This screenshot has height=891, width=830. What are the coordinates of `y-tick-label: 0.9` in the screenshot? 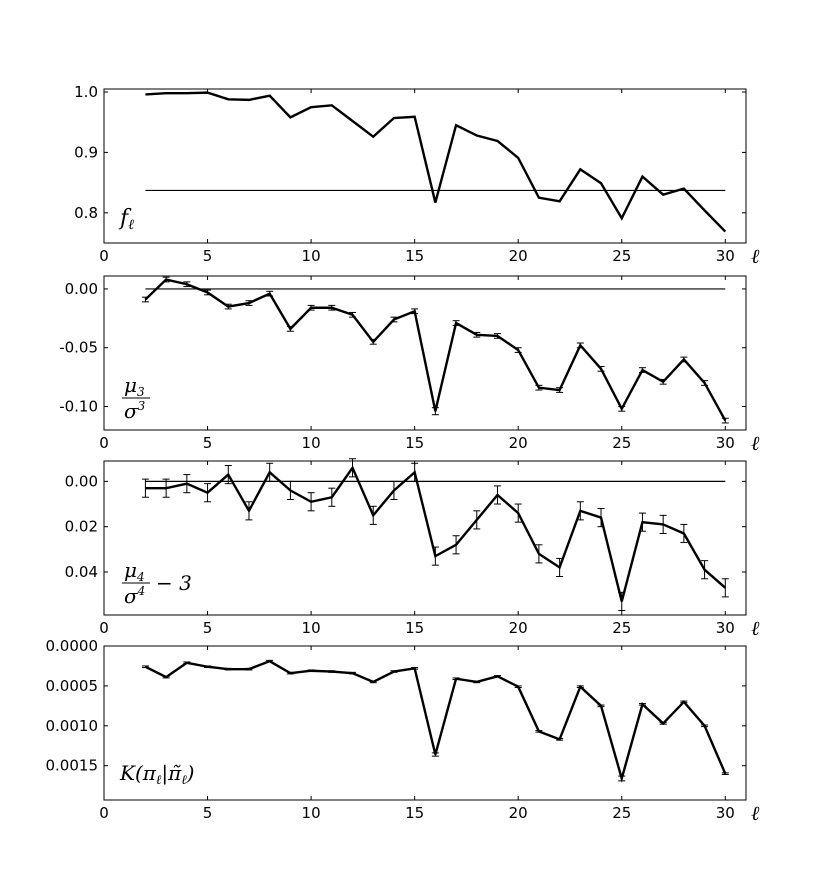 It's located at (86, 152).